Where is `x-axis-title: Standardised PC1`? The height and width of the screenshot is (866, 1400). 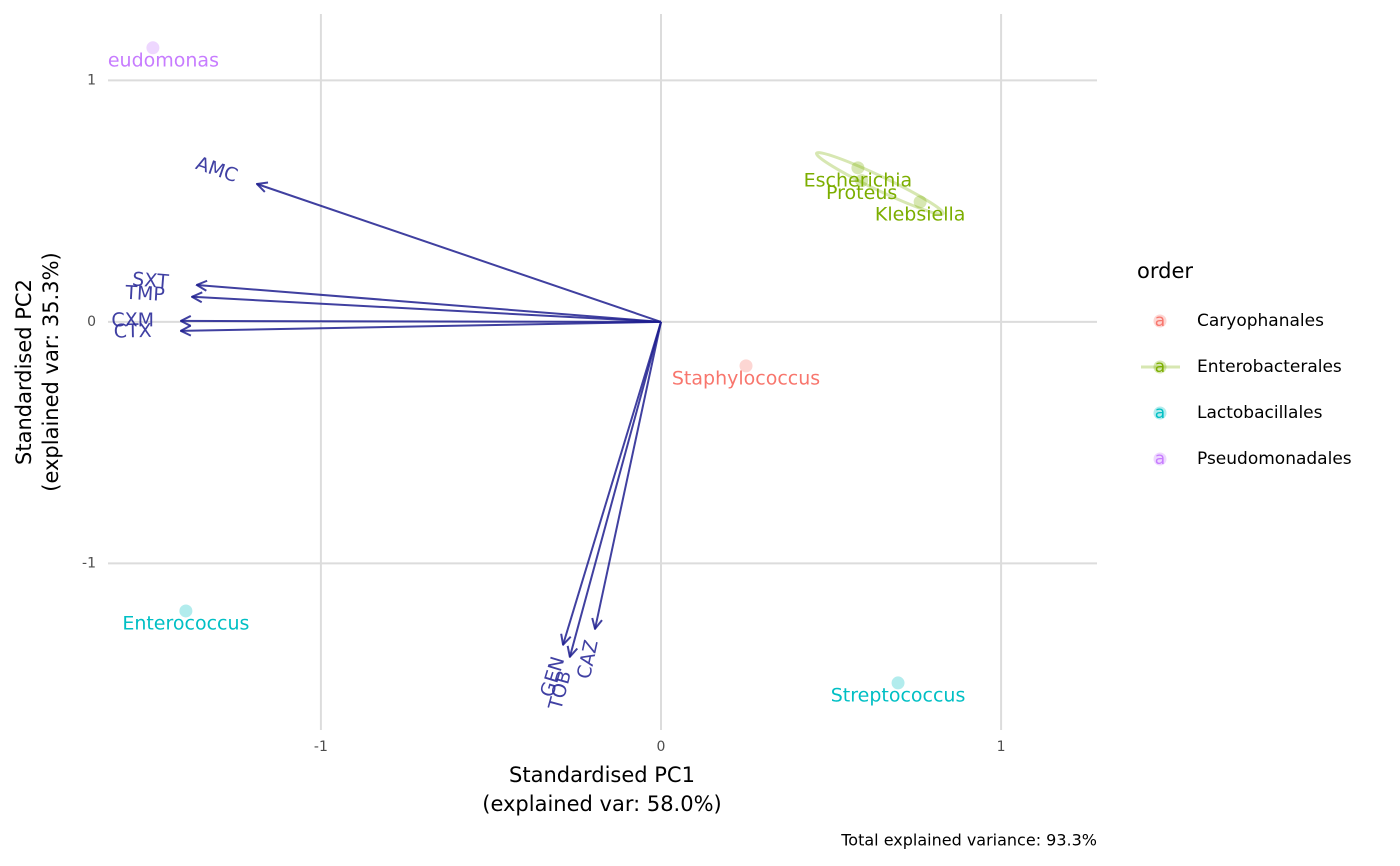
x-axis-title: Standardised PC1 is located at coordinates (602, 775).